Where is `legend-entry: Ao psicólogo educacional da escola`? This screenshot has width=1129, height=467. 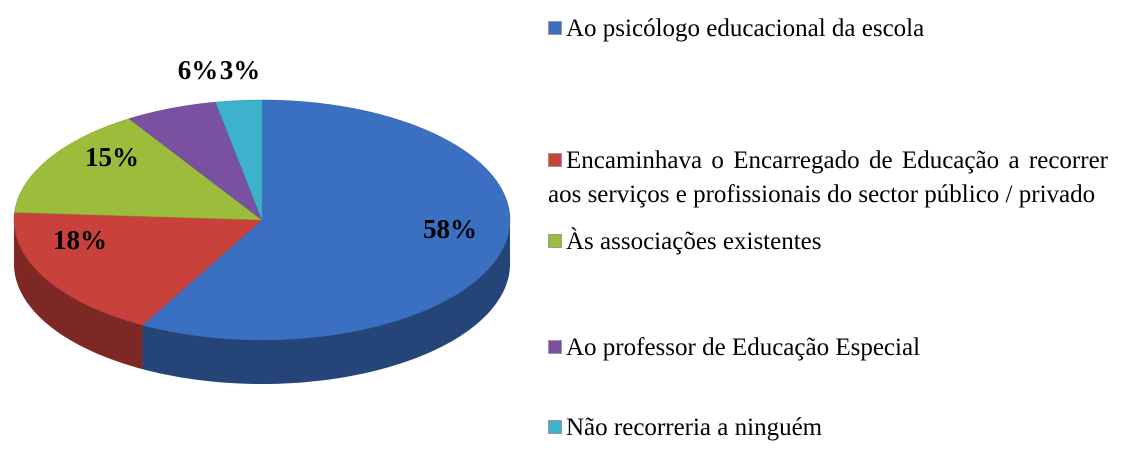 legend-entry: Ao psicólogo educacional da escola is located at coordinates (828, 29).